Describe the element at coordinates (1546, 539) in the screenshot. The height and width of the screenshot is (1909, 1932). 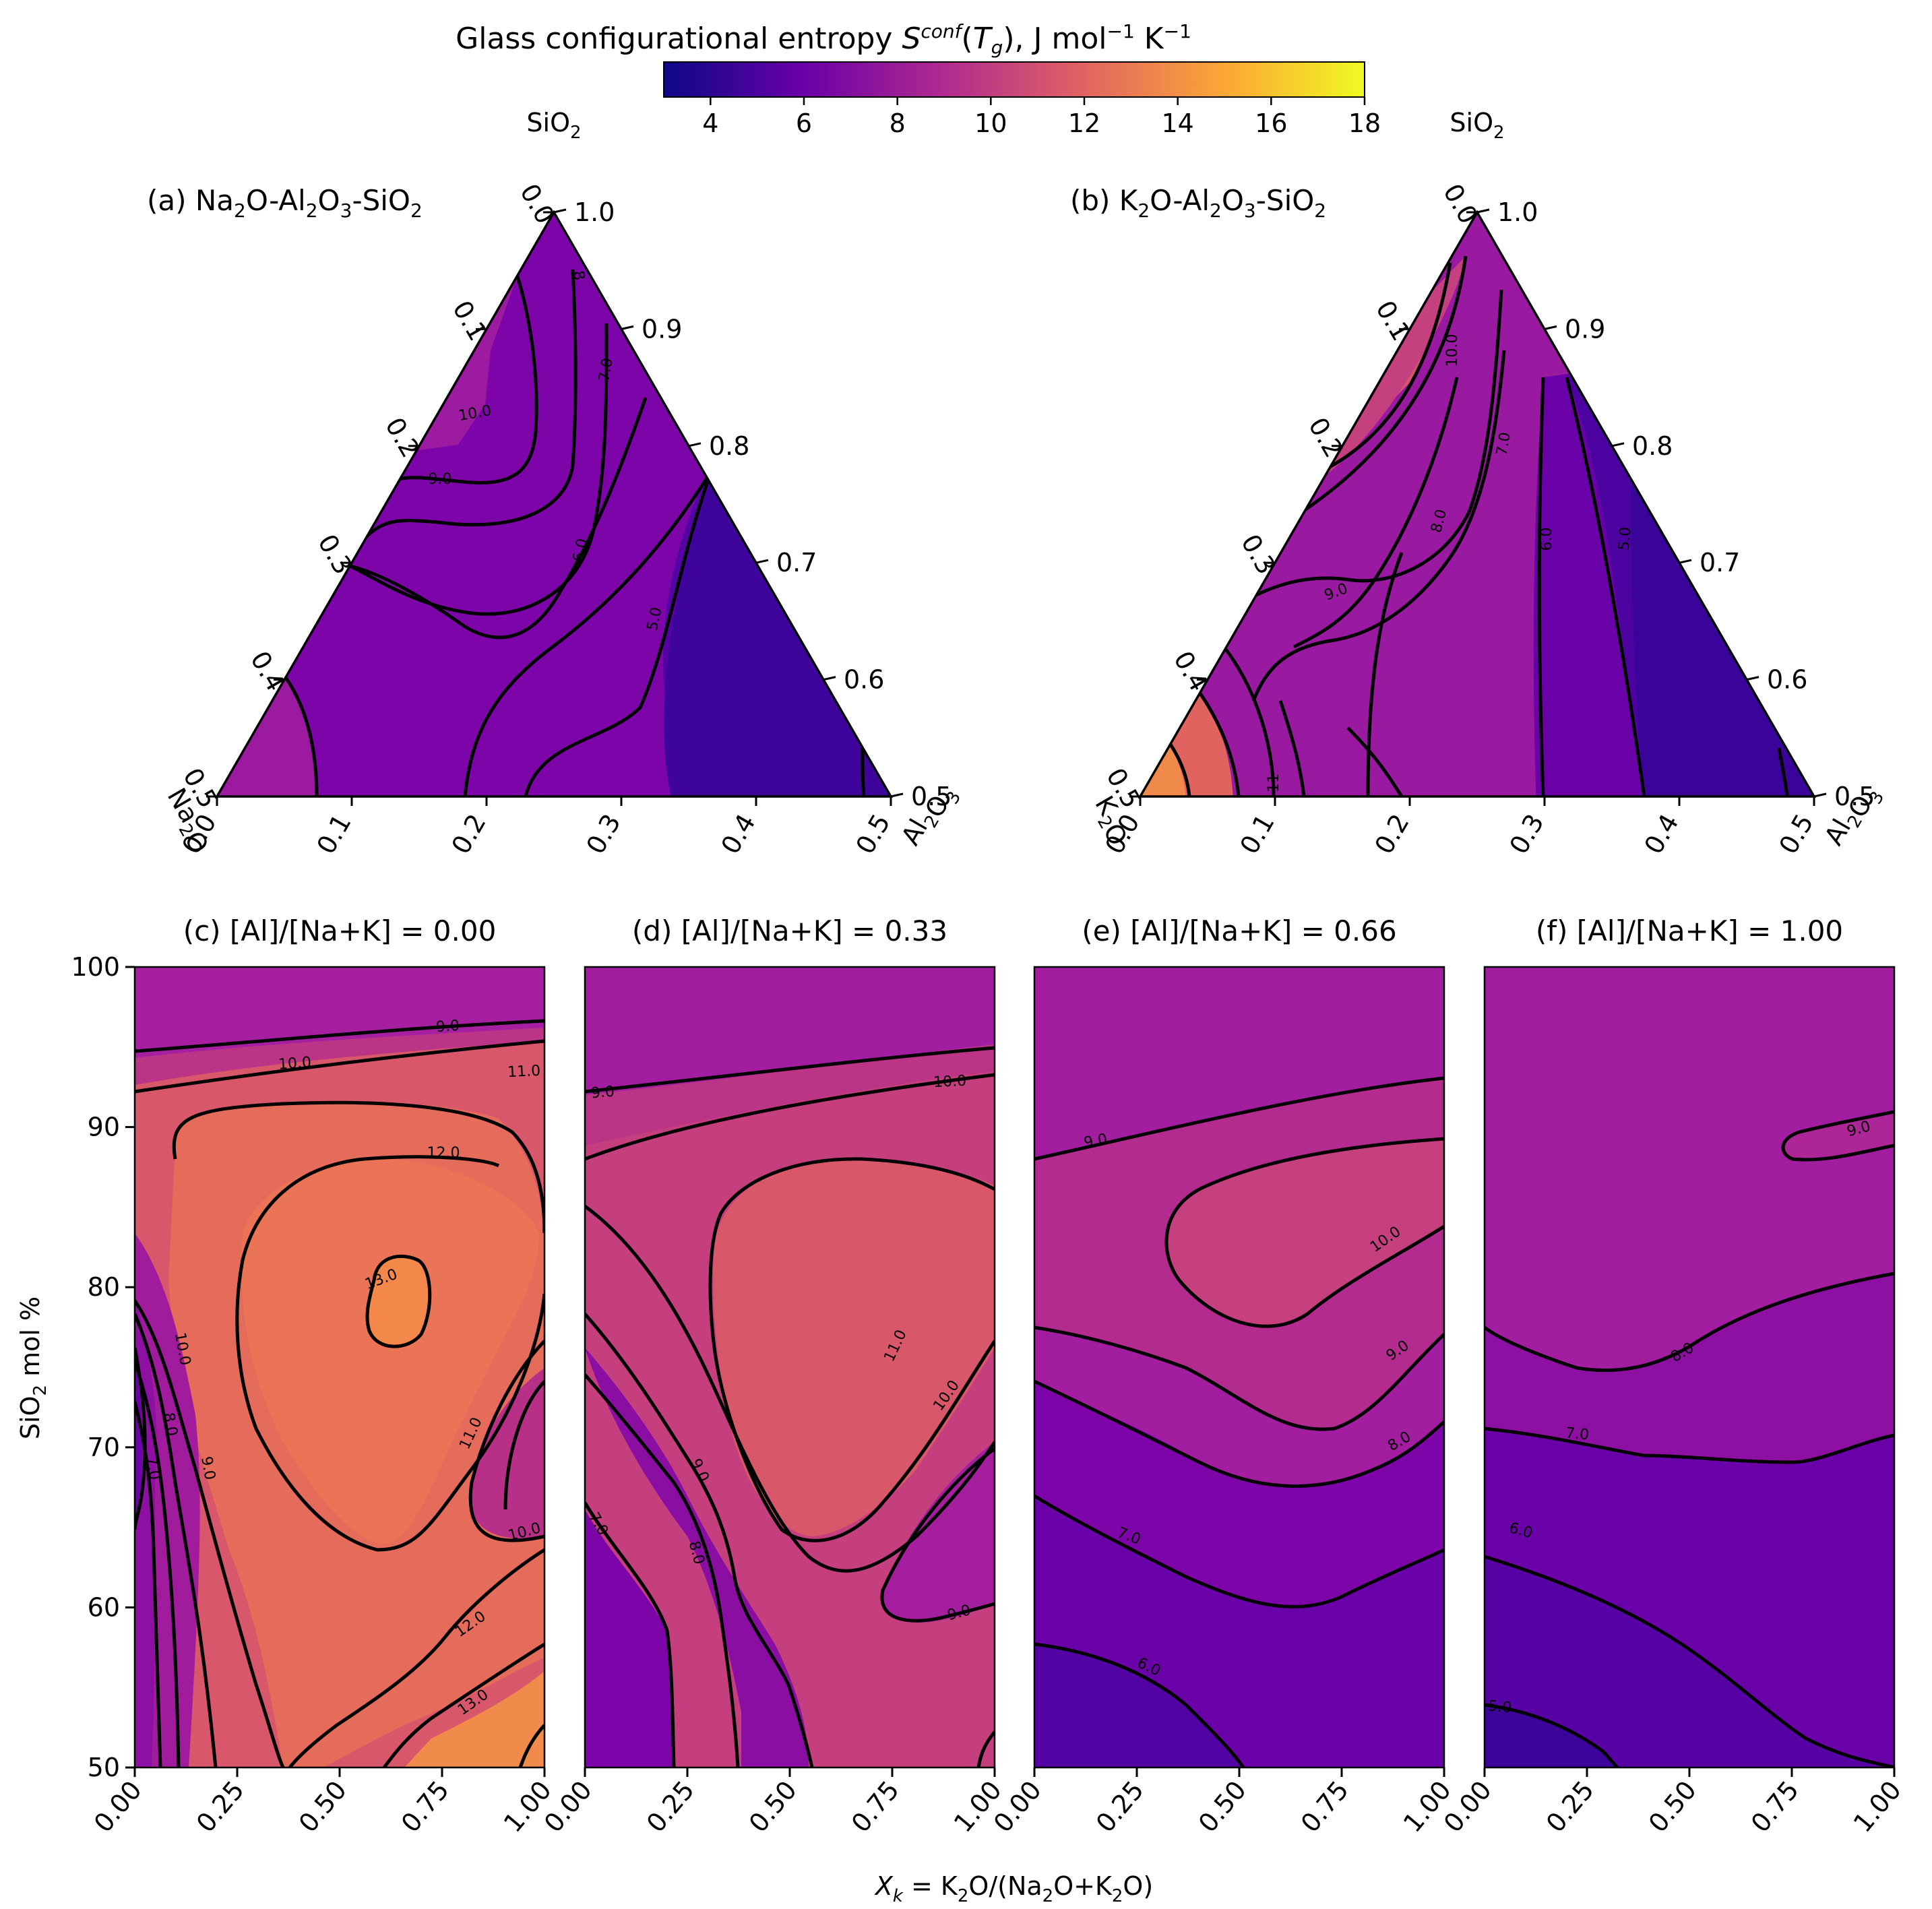
I see `contour-label: 6.0` at that location.